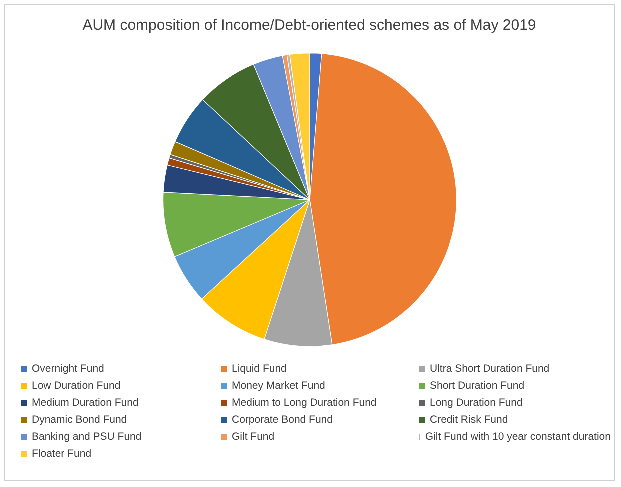  I want to click on legend-label: Floater Fund, so click(62, 454).